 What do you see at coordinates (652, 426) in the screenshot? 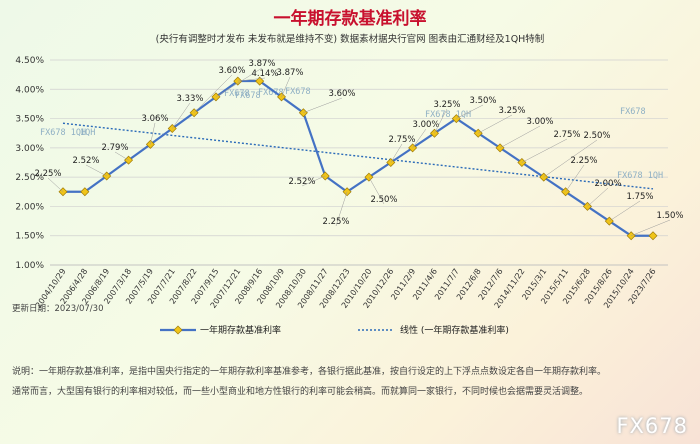
I see `brand-watermark: FX678` at bounding box center [652, 426].